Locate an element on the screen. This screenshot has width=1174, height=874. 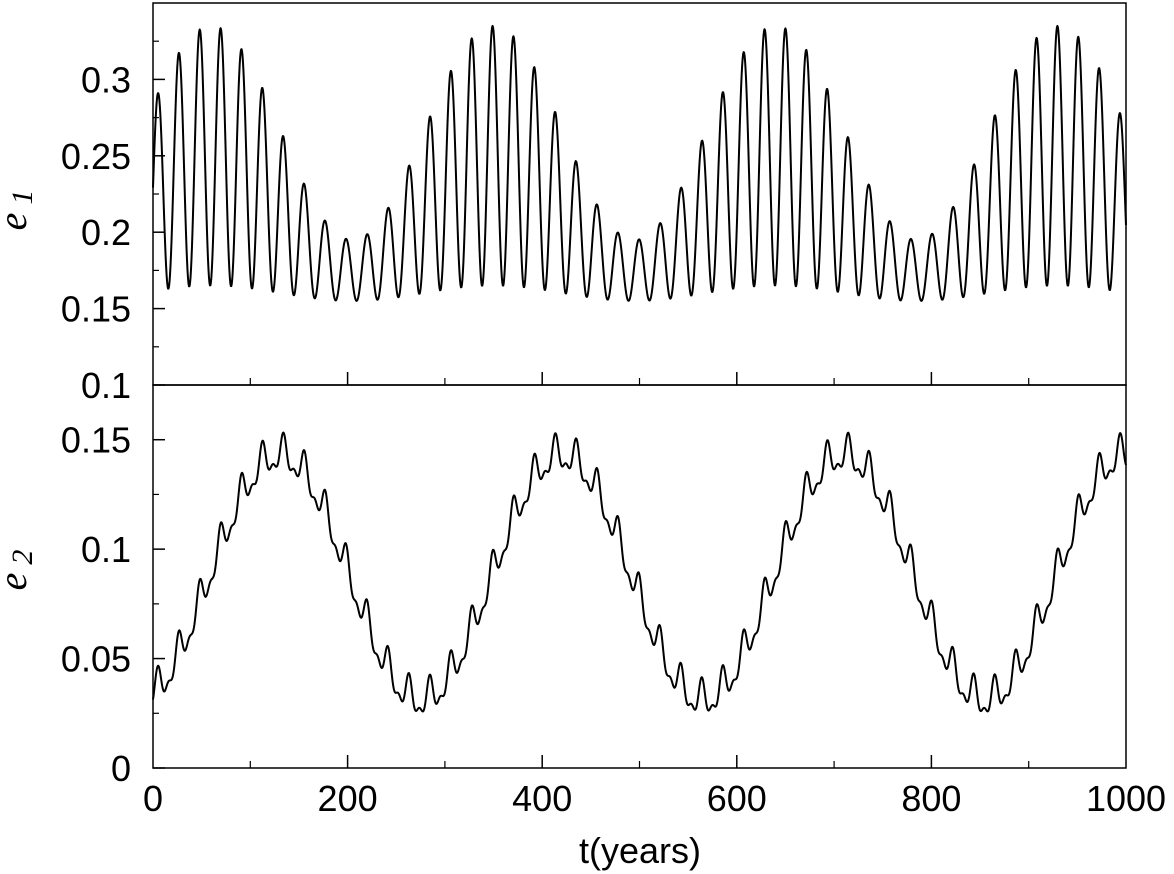
y-tick-label: 0.05 is located at coordinates (96, 659).